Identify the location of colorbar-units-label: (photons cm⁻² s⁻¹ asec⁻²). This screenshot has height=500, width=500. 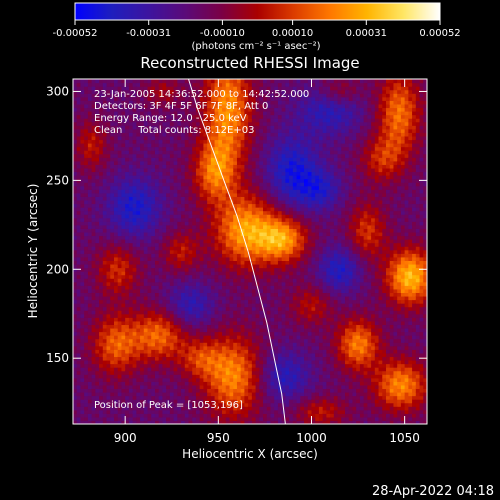
(255, 46).